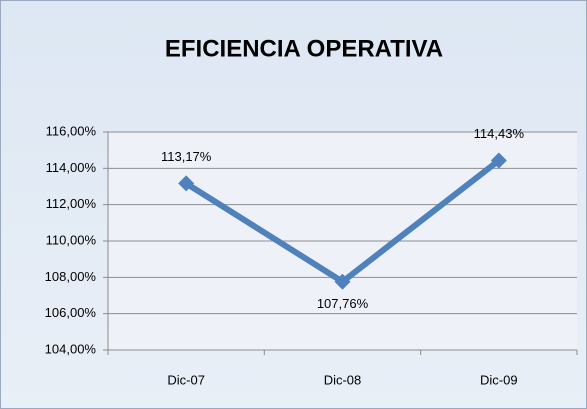 This screenshot has height=409, width=587. What do you see at coordinates (343, 303) in the screenshot?
I see `data-label: 107,76%` at bounding box center [343, 303].